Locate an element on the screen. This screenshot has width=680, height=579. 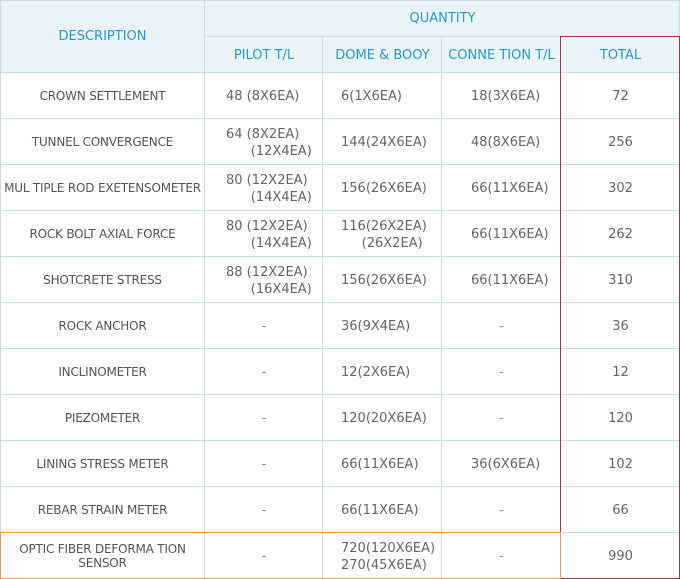
row-dome: 6(1X6EA) is located at coordinates (371, 96).